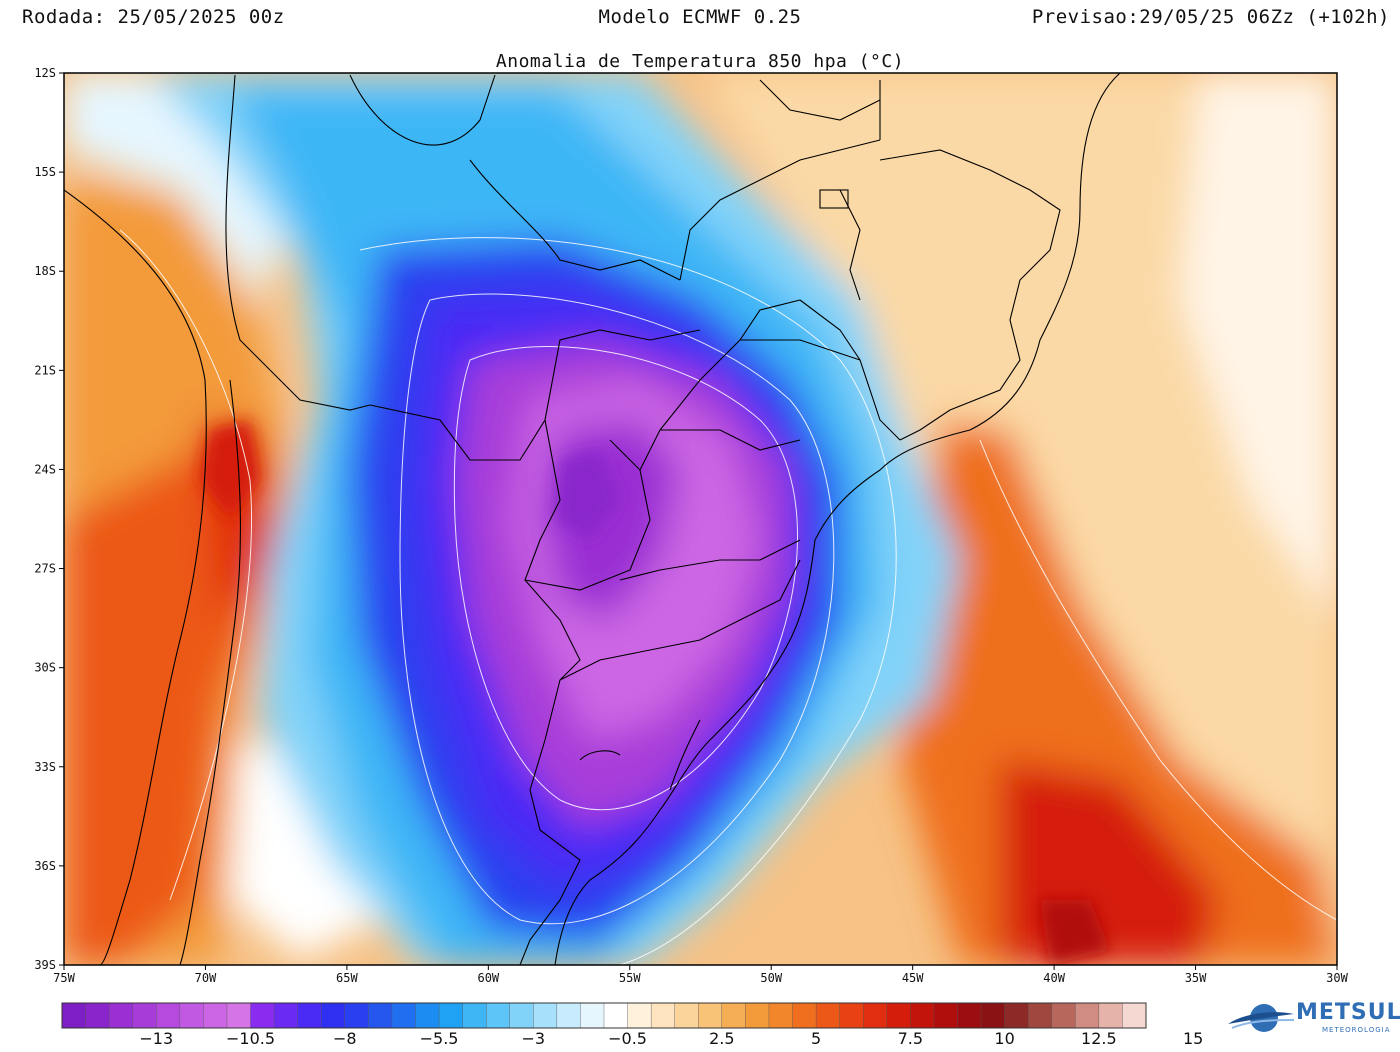 This screenshot has width=1400, height=1052. Describe the element at coordinates (771, 978) in the screenshot. I see `lon-label: 50W` at that location.